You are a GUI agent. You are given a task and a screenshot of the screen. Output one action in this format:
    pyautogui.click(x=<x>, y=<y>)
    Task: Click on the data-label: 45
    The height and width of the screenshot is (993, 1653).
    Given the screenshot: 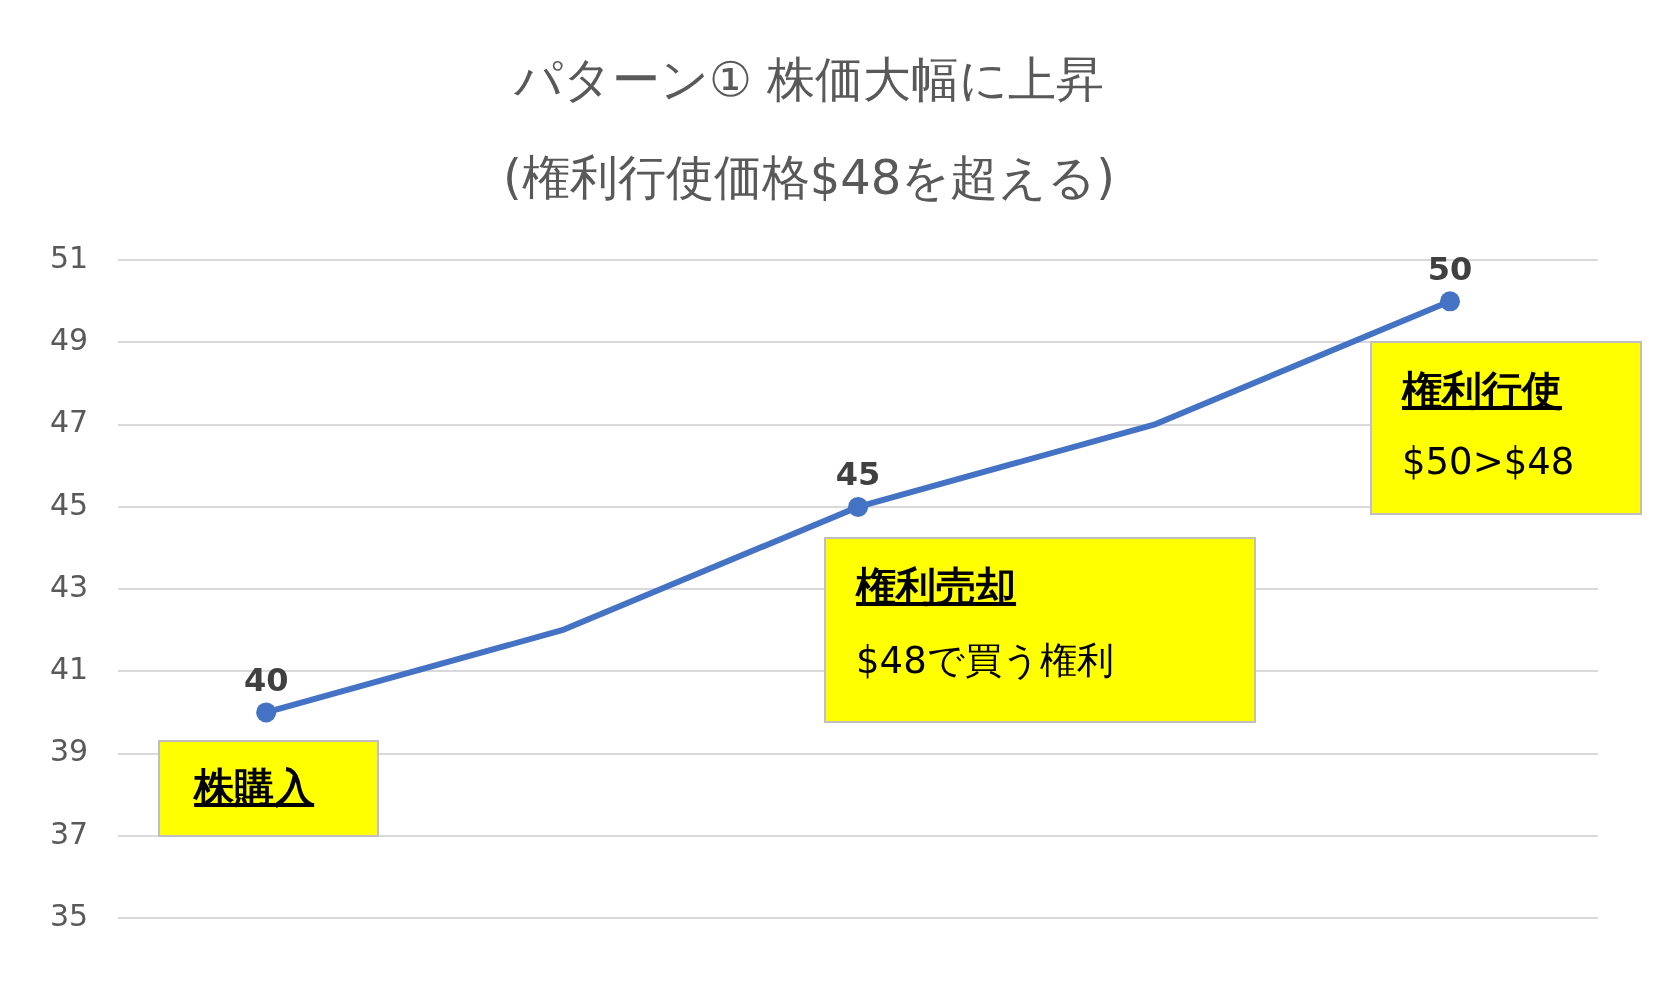 What is the action you would take?
    pyautogui.click(x=858, y=474)
    